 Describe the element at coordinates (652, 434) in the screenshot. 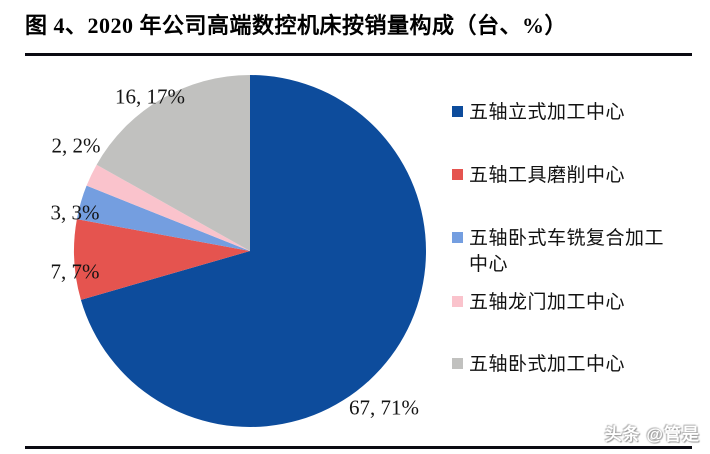

I see `watermark: 头条 @管是` at that location.